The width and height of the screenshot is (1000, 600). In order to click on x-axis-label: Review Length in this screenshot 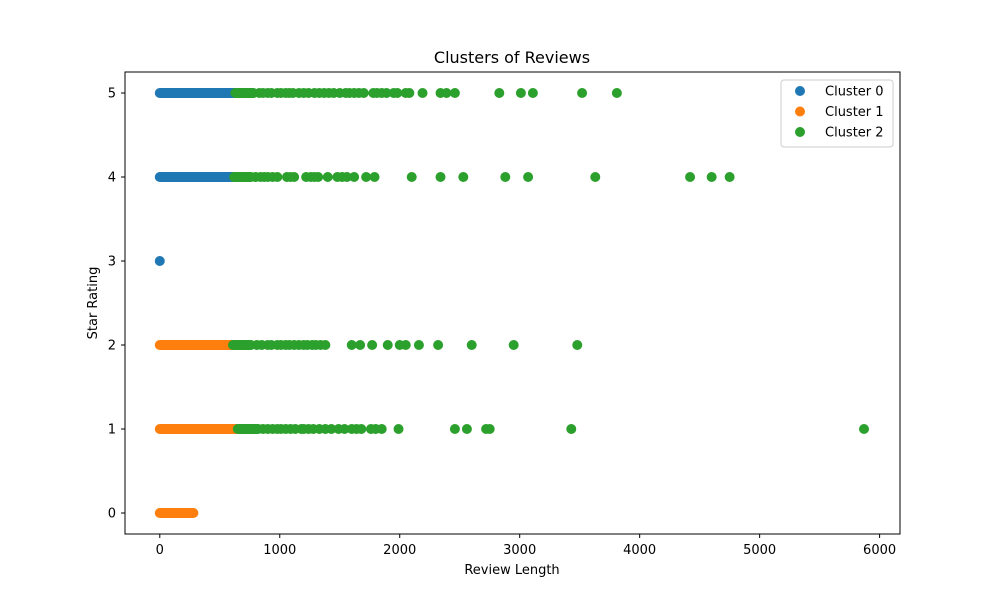, I will do `click(511, 570)`.